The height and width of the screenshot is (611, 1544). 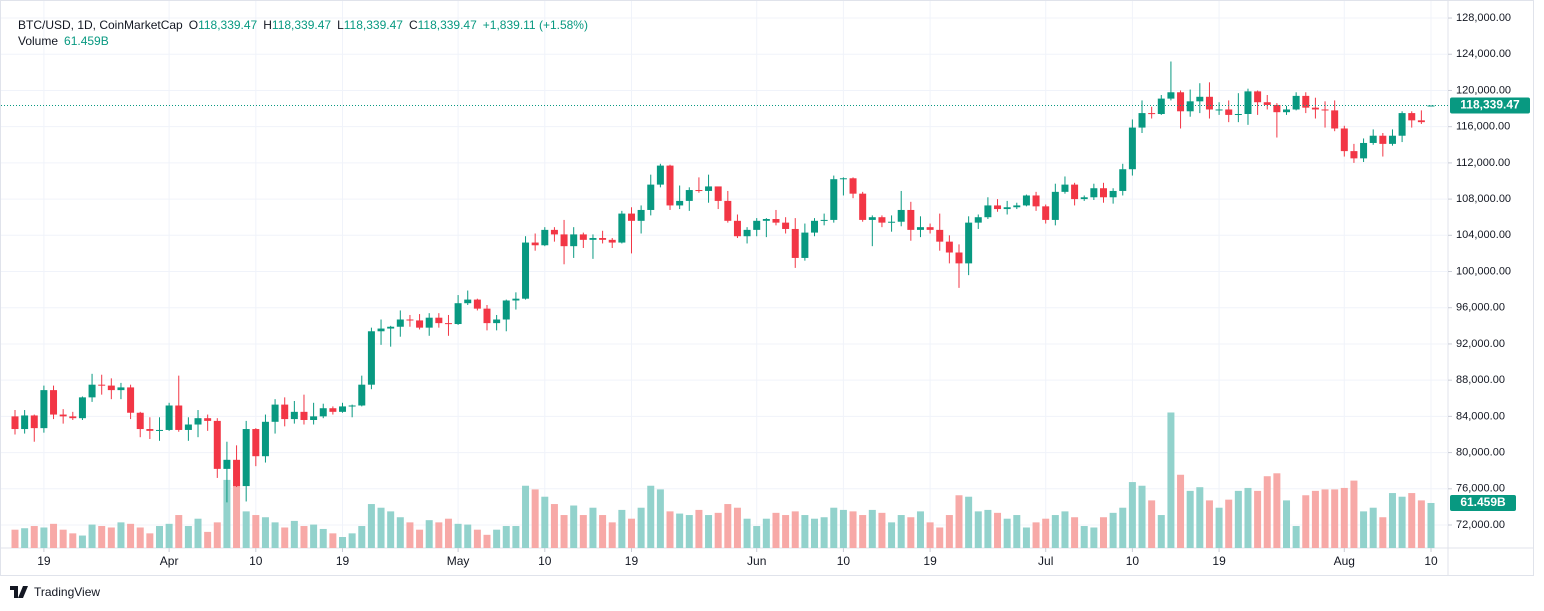 I want to click on y-tick-label: 116,000.00, so click(x=1483, y=127).